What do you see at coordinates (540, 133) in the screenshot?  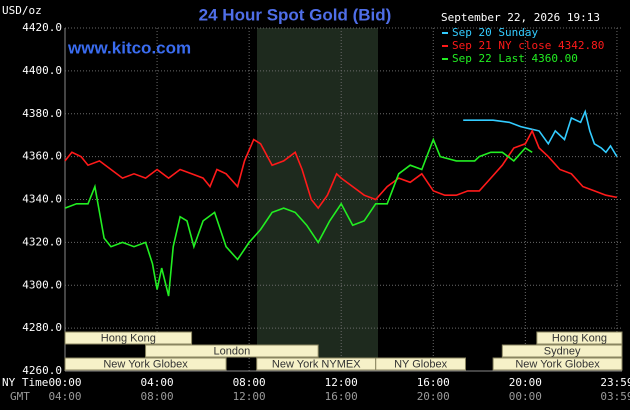 I see `series-line` at bounding box center [540, 133].